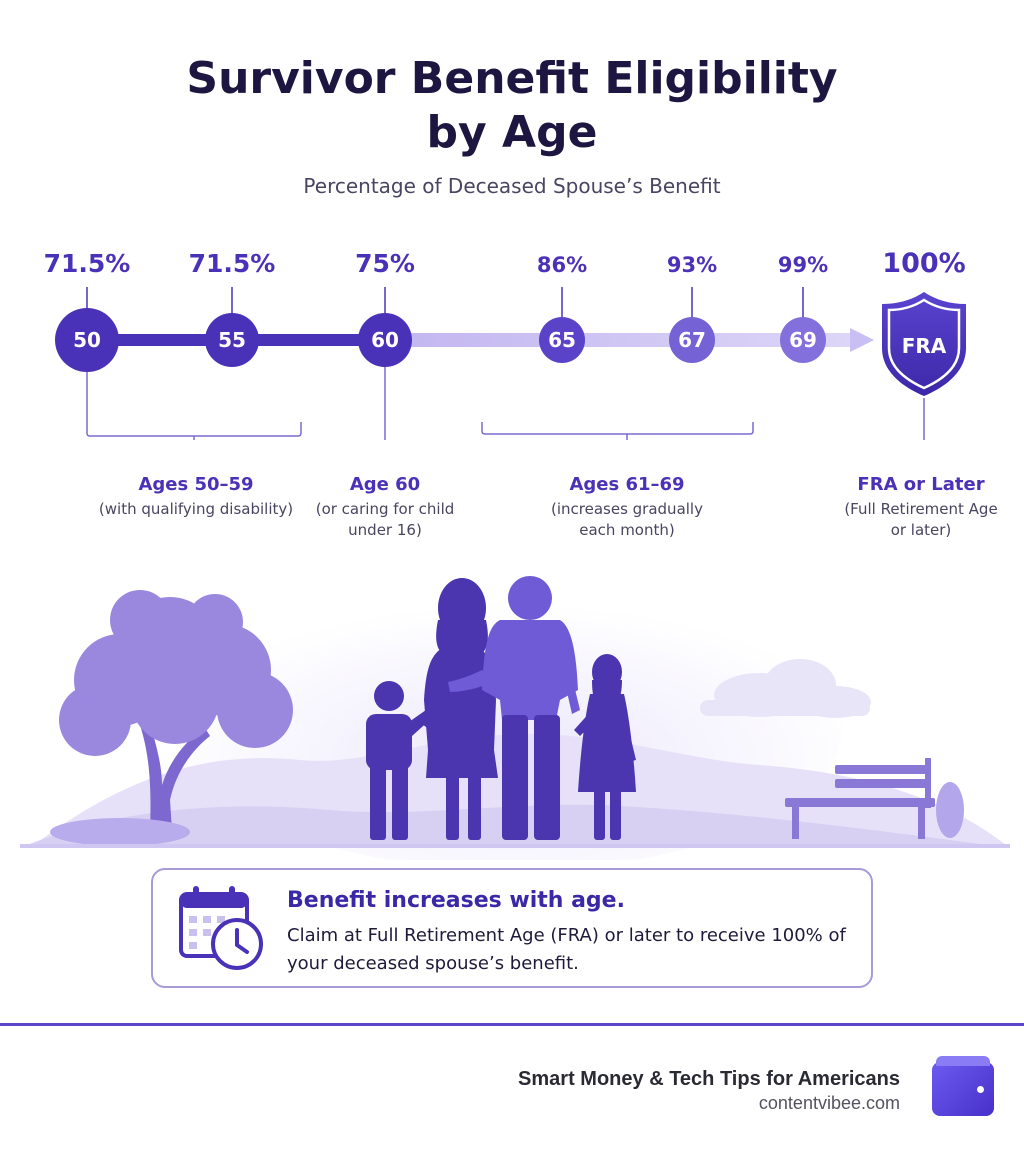 The image size is (1024, 1154). I want to click on title-line-2: by Age, so click(512, 132).